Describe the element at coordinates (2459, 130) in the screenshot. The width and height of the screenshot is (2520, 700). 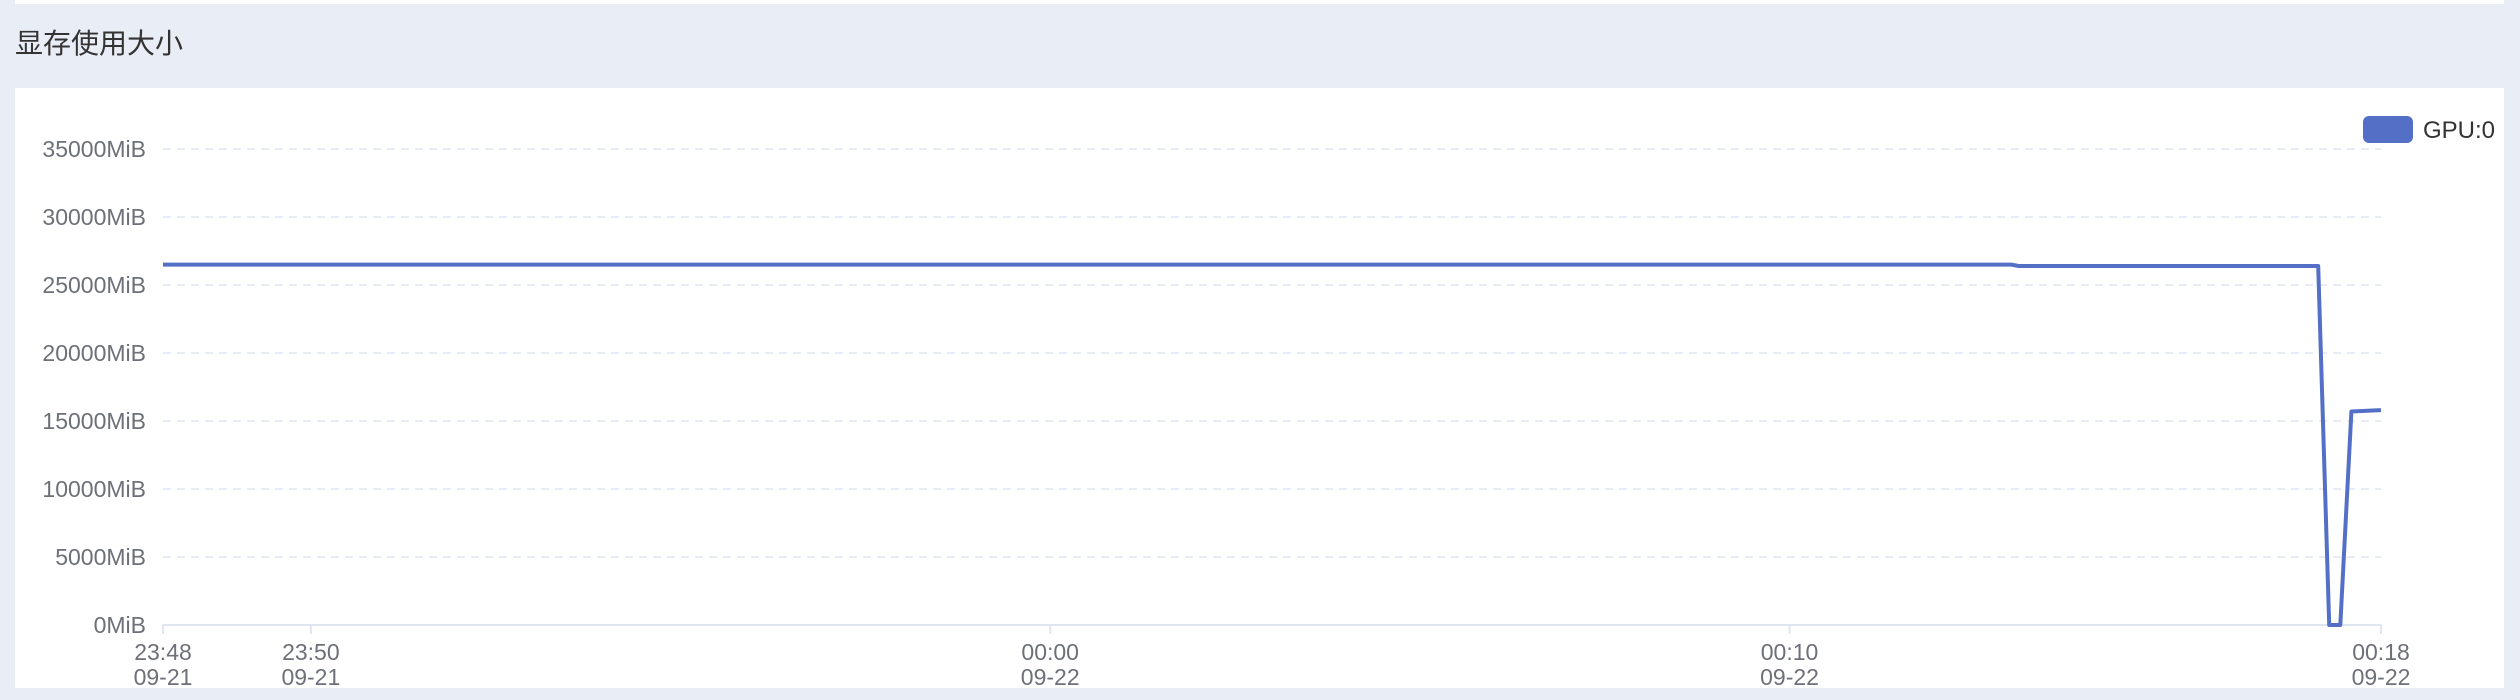
I see `legend-label: GPU:0` at that location.